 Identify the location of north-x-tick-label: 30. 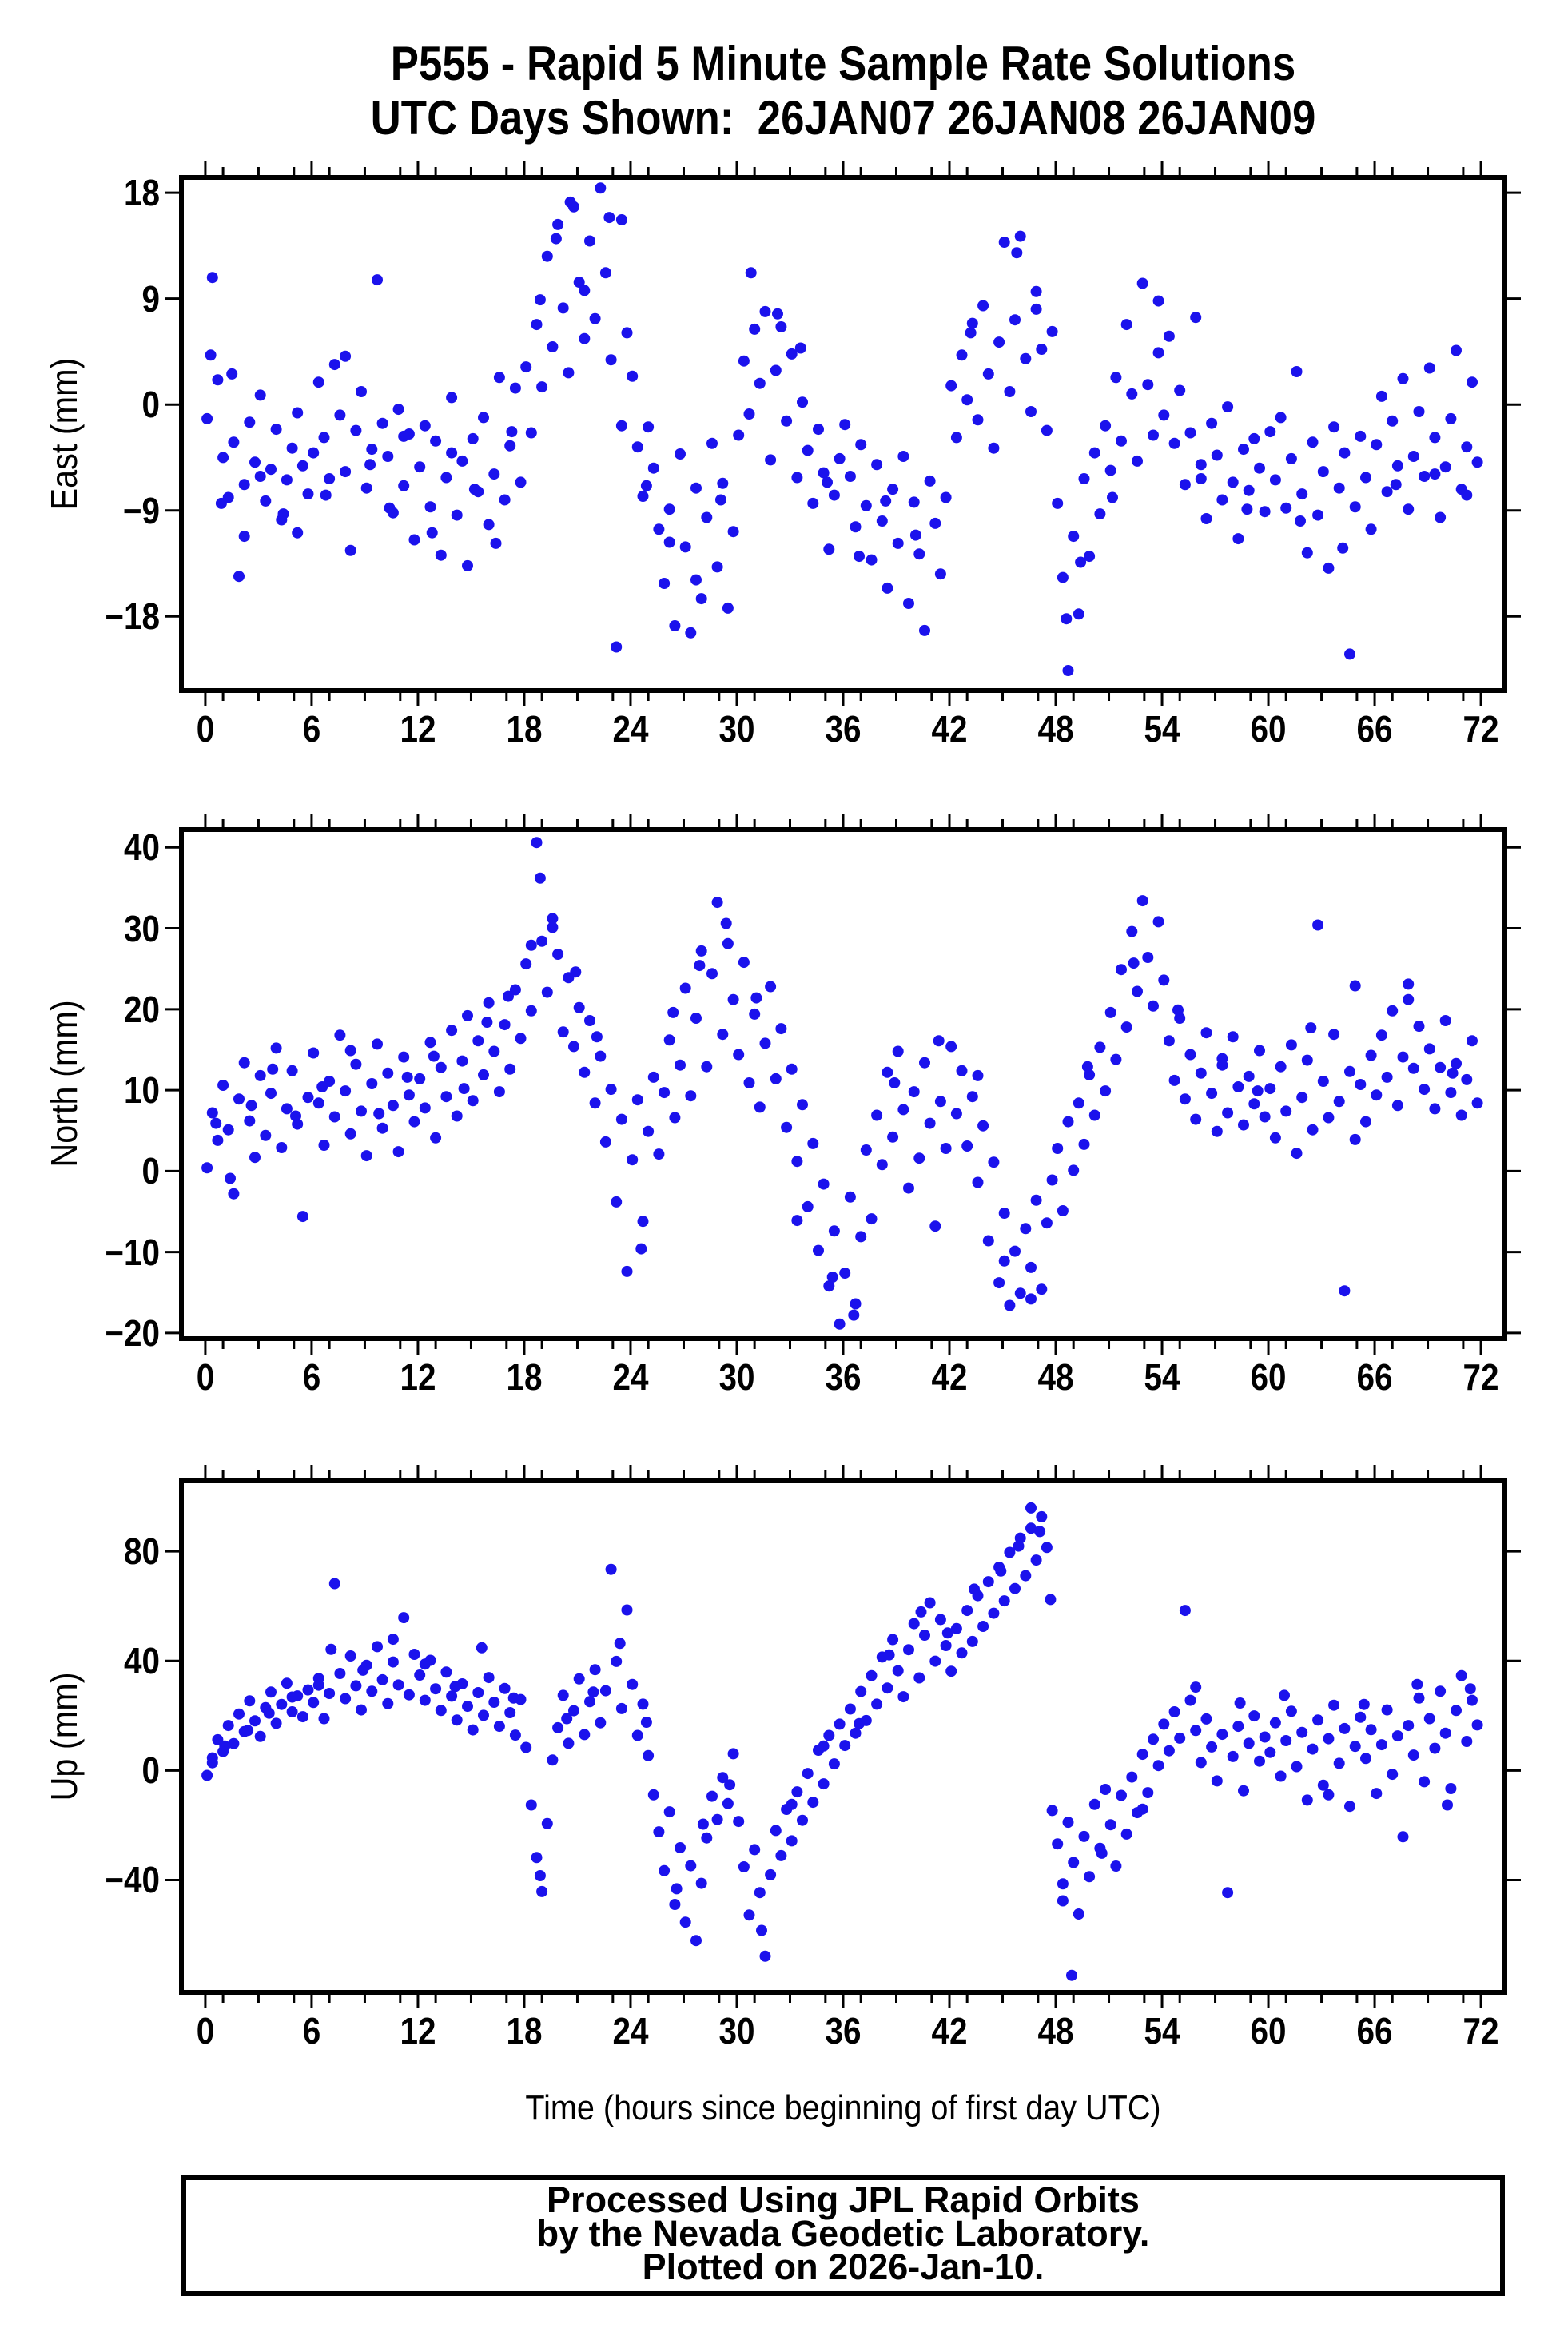
(736, 1377).